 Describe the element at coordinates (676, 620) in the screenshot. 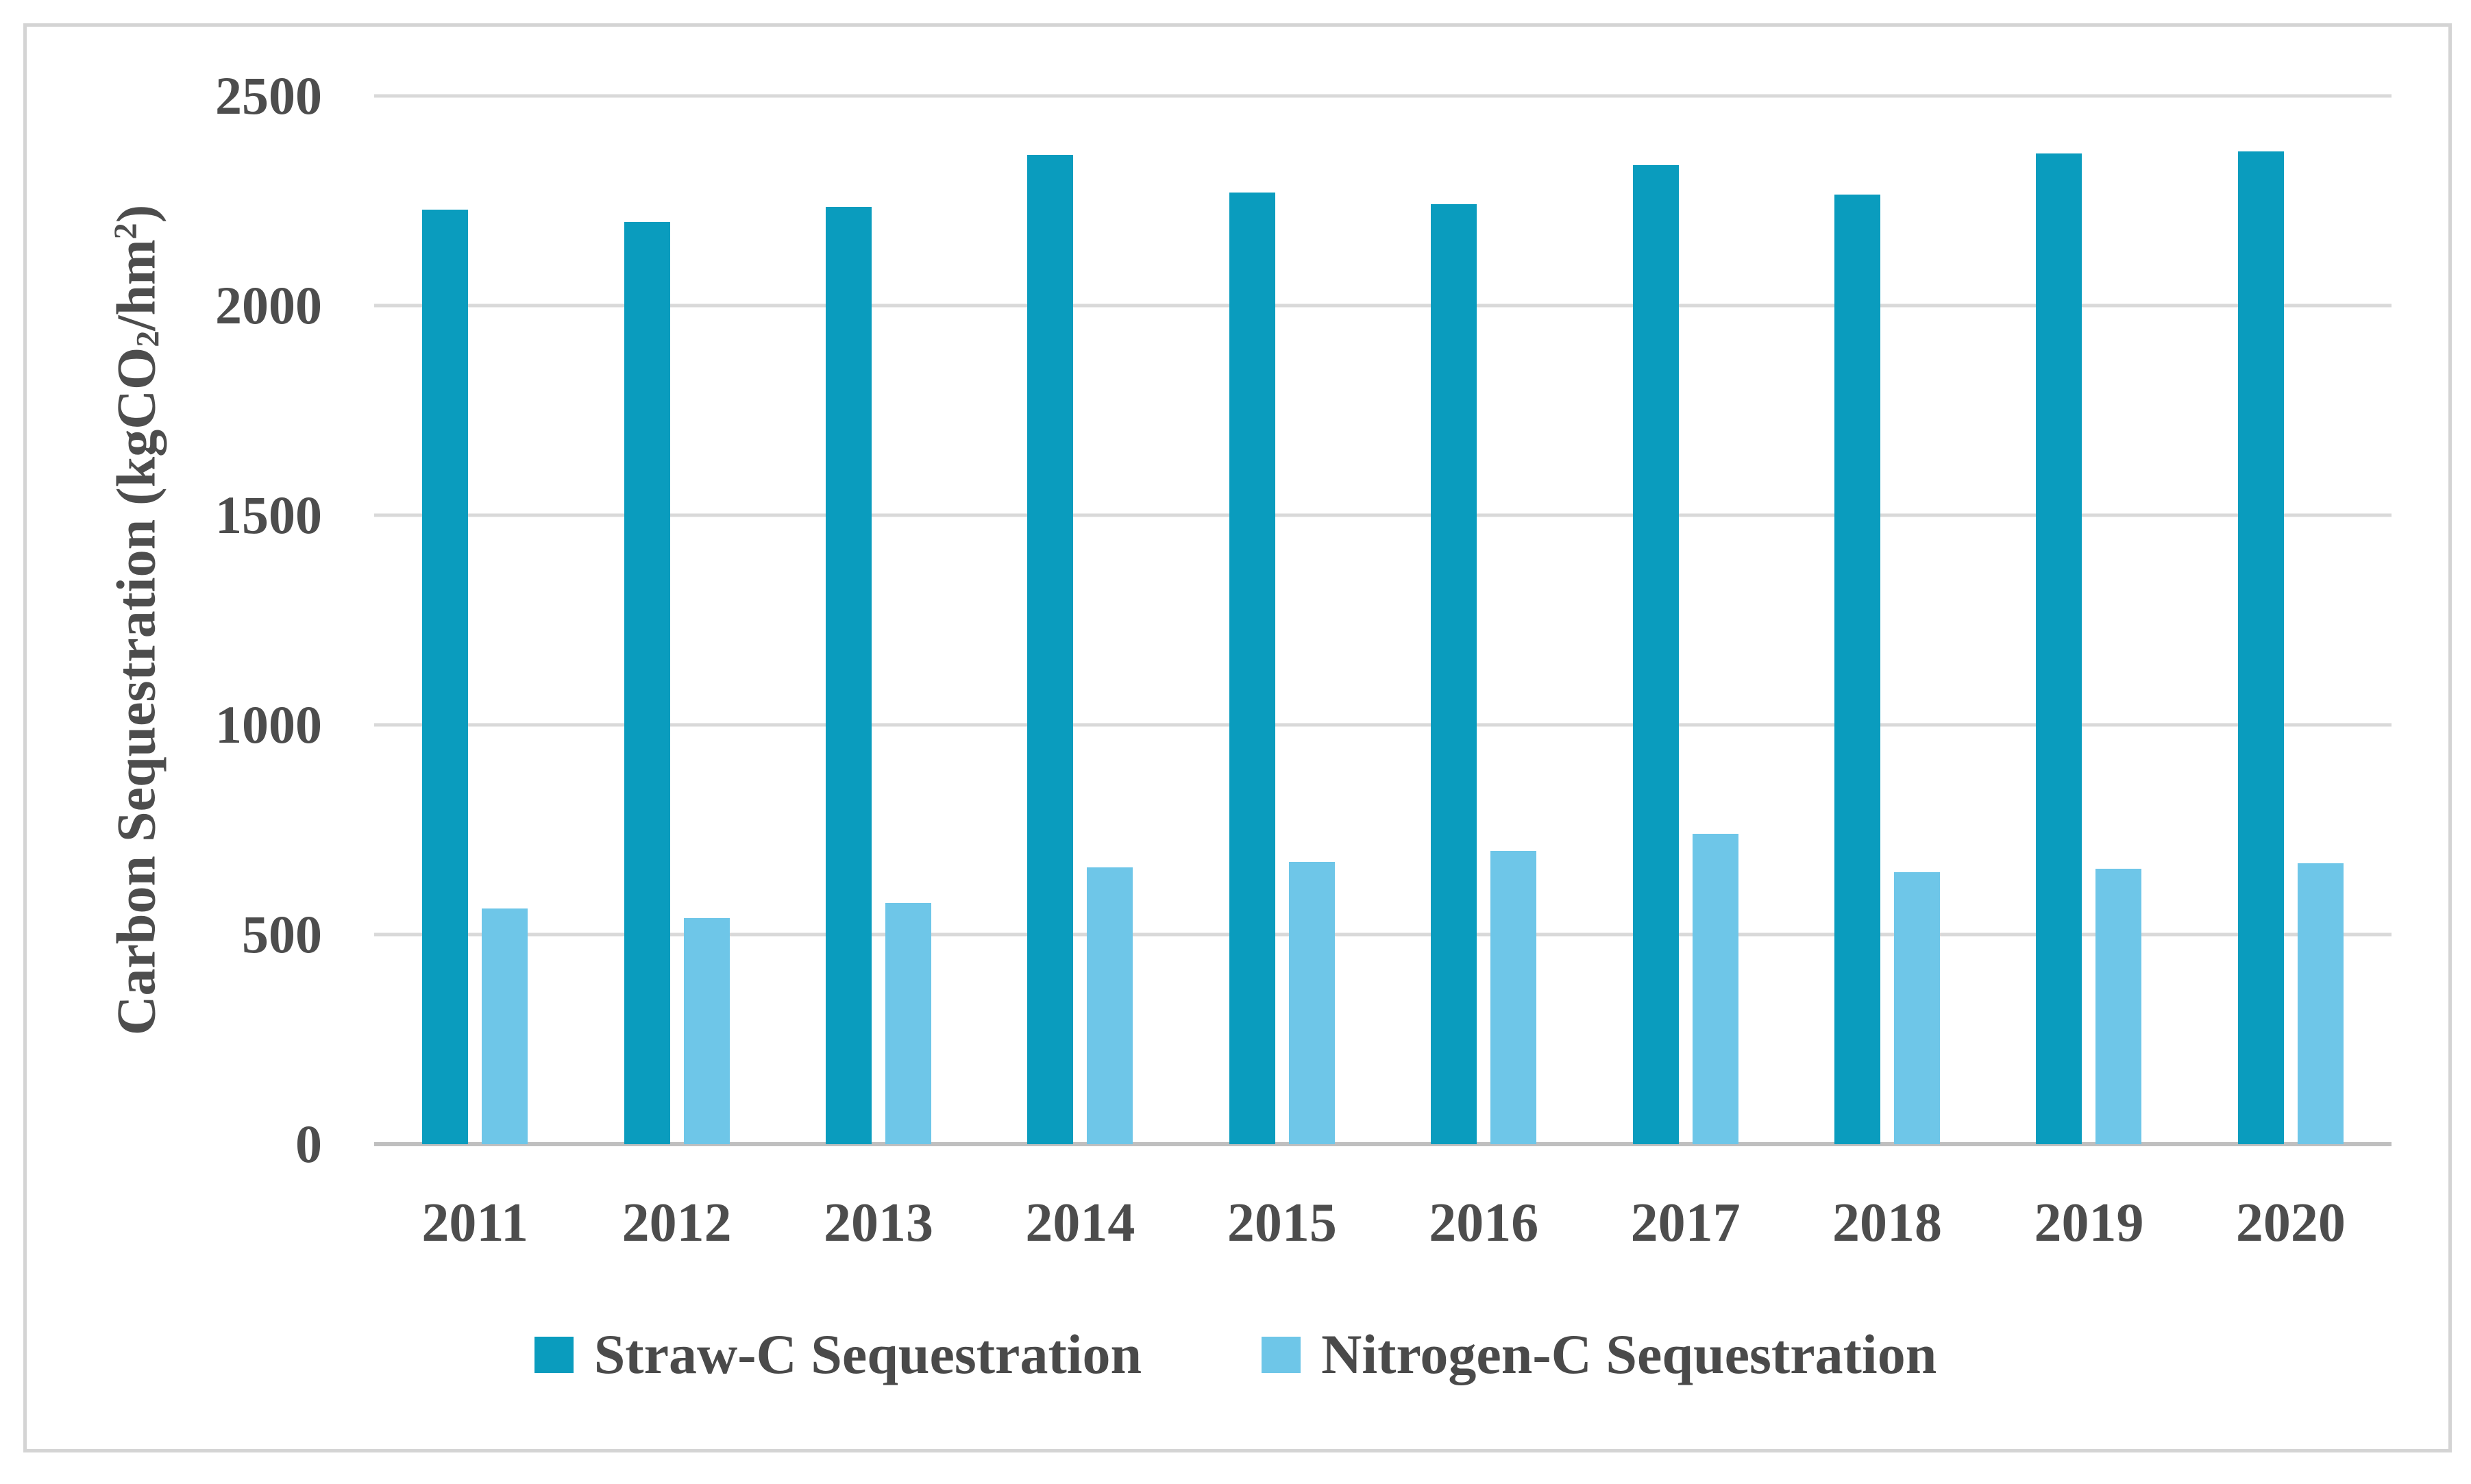

I see `bar-group-2012` at that location.